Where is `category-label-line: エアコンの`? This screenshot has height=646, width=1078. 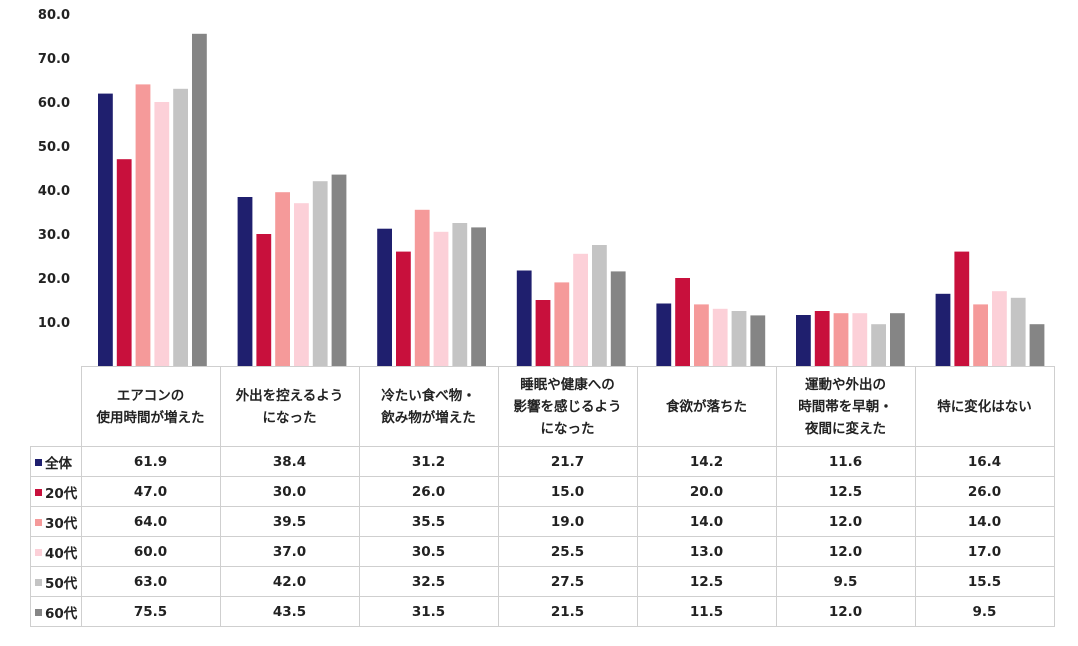 category-label-line: エアコンの is located at coordinates (150, 395).